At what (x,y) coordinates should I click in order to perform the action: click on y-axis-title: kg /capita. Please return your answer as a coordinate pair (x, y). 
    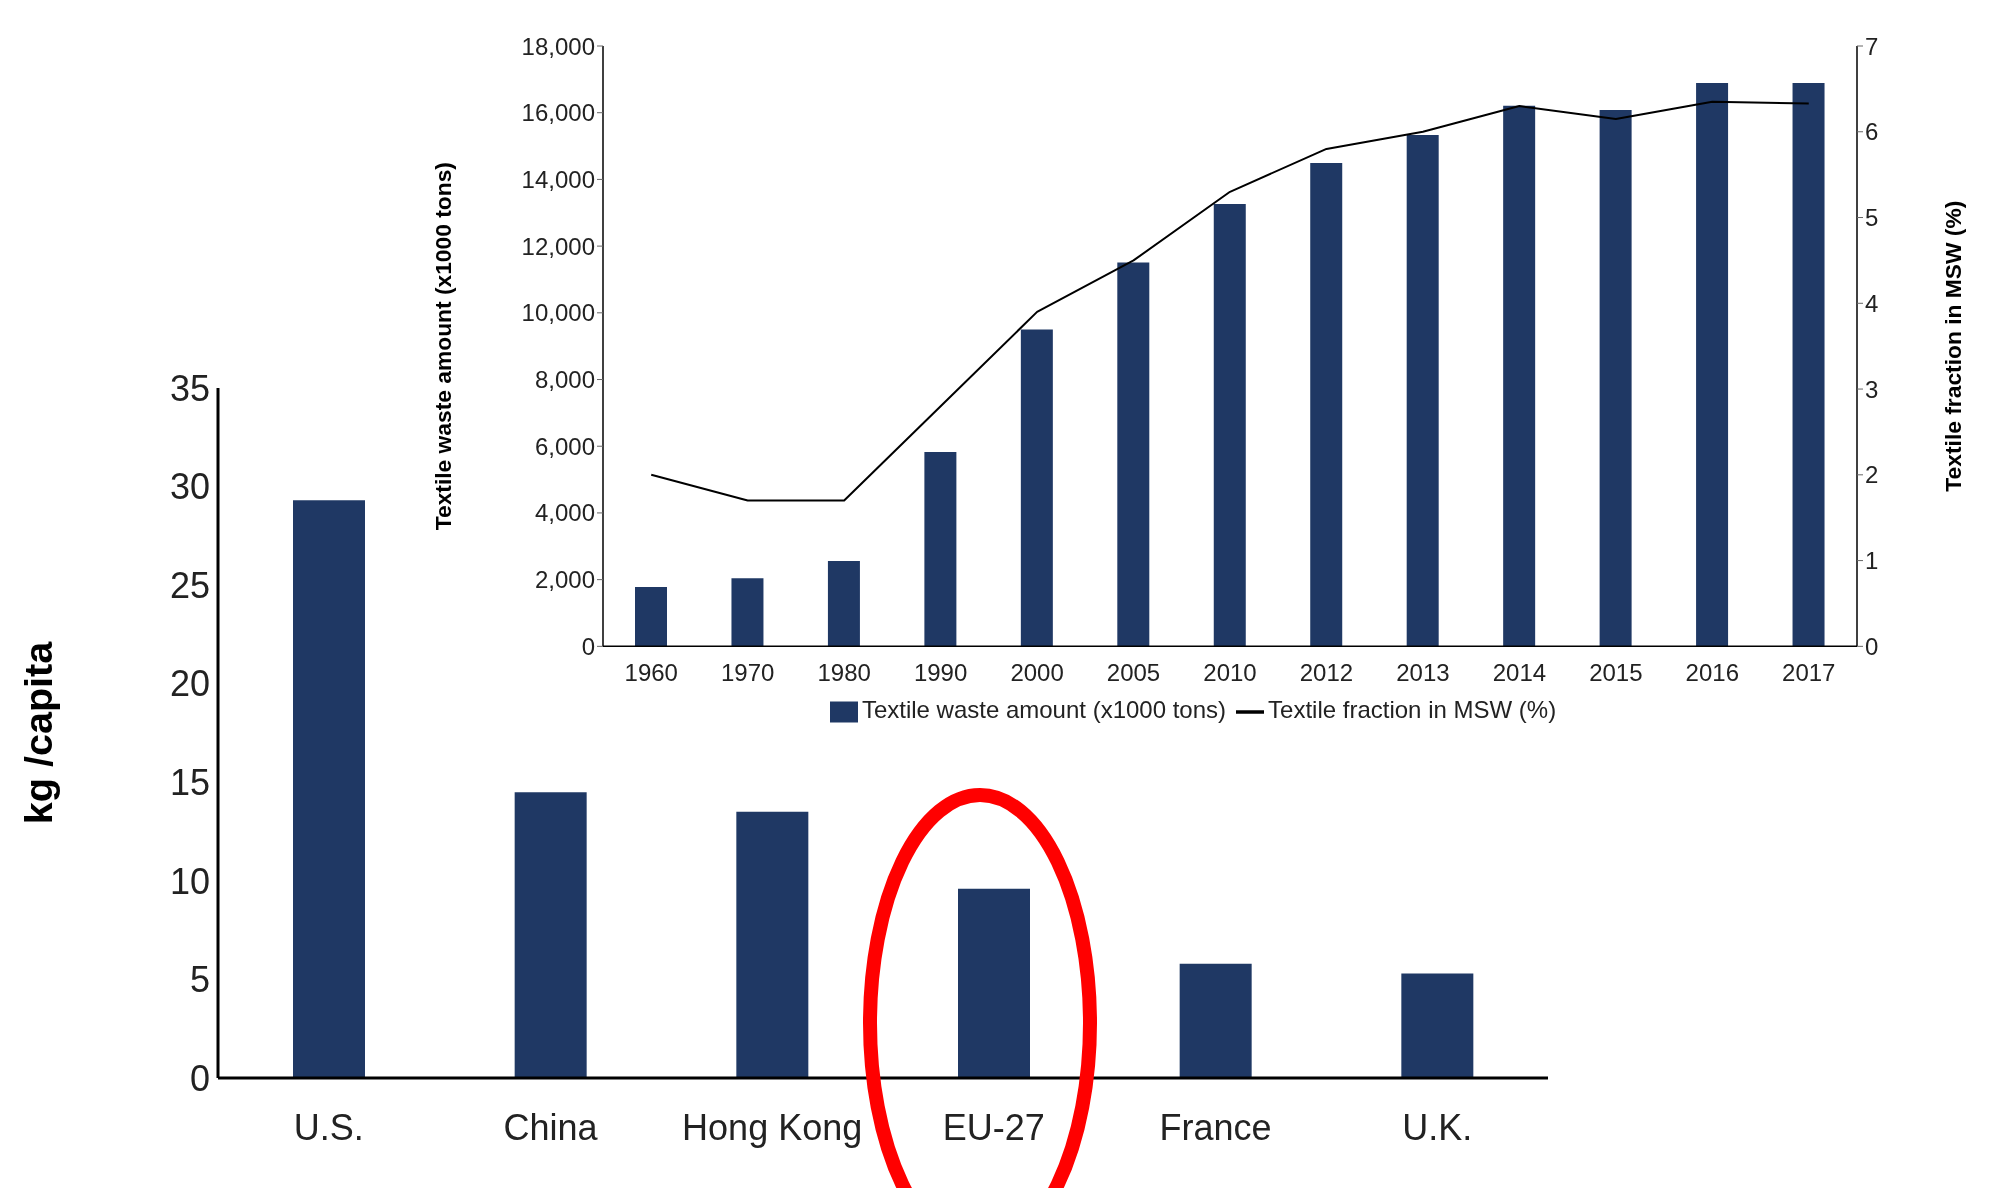
    Looking at the image, I should click on (38, 732).